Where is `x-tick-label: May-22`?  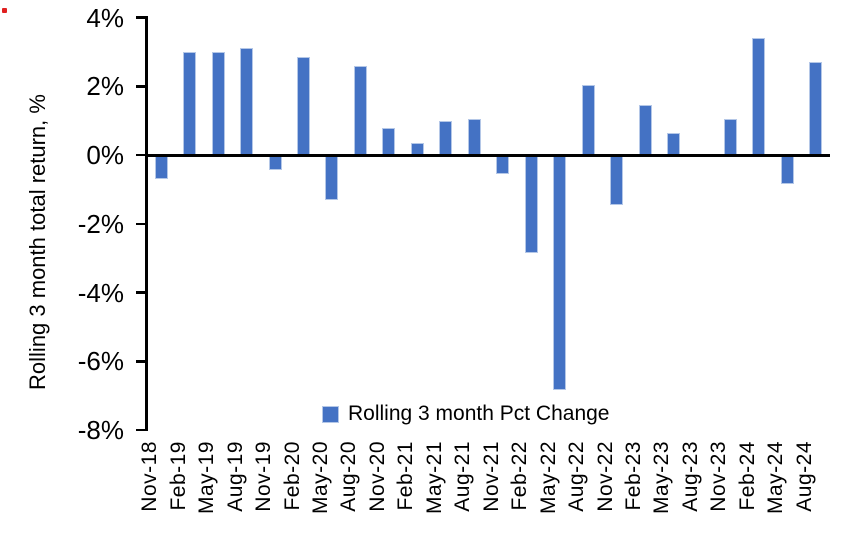 x-tick-label: May-22 is located at coordinates (548, 478).